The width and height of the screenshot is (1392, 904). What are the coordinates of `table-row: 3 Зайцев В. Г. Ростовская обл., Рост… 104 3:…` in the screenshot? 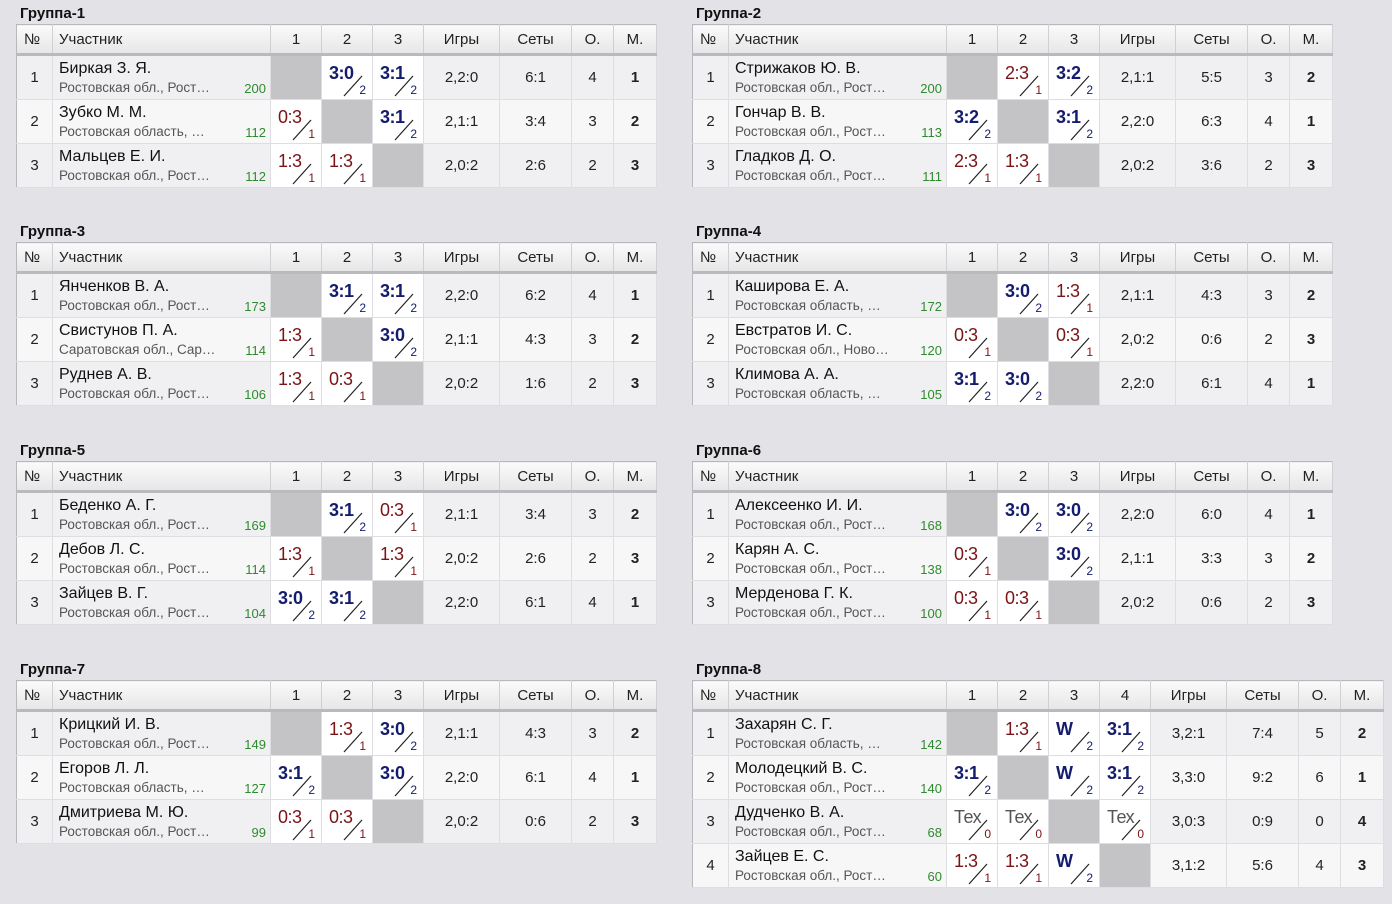 It's located at (336, 602).